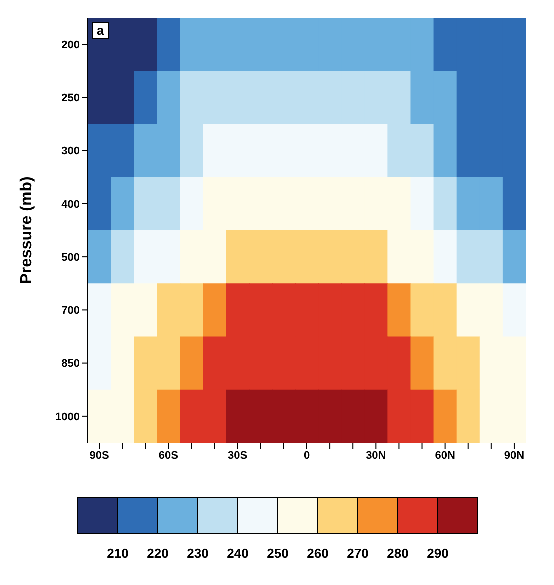 The image size is (554, 585). Describe the element at coordinates (71, 98) in the screenshot. I see `y-tick-label: 250` at that location.